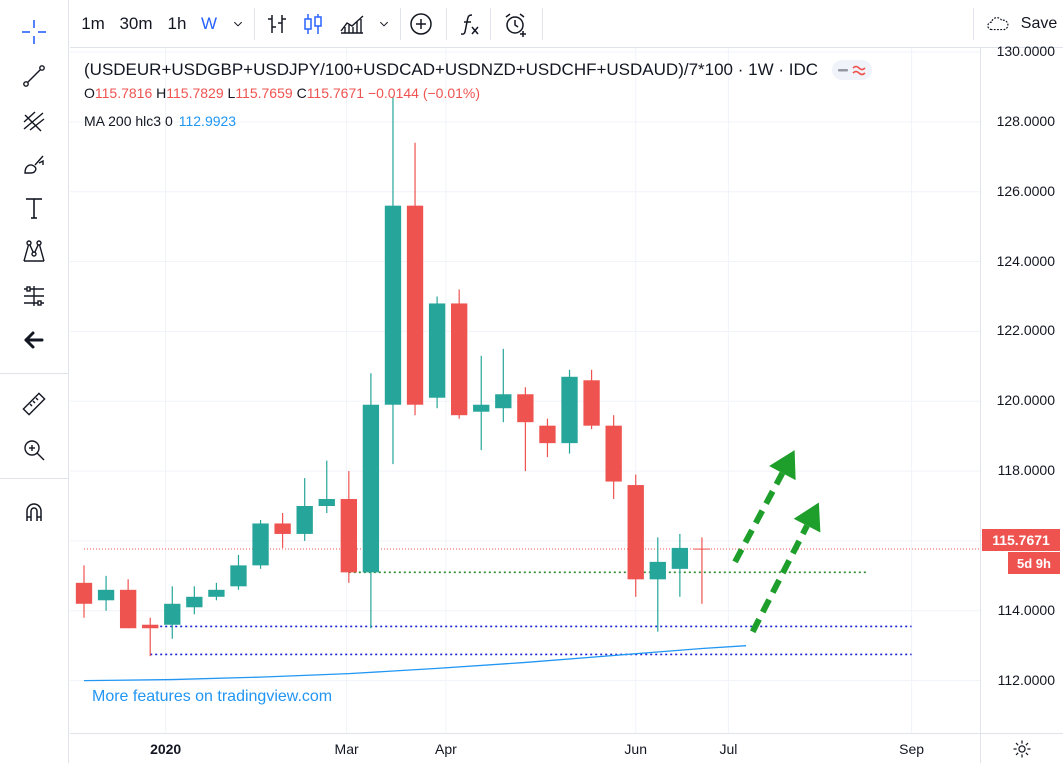 Image resolution: width=1063 pixels, height=763 pixels. What do you see at coordinates (238, 24) in the screenshot?
I see `interval-dropdown` at bounding box center [238, 24].